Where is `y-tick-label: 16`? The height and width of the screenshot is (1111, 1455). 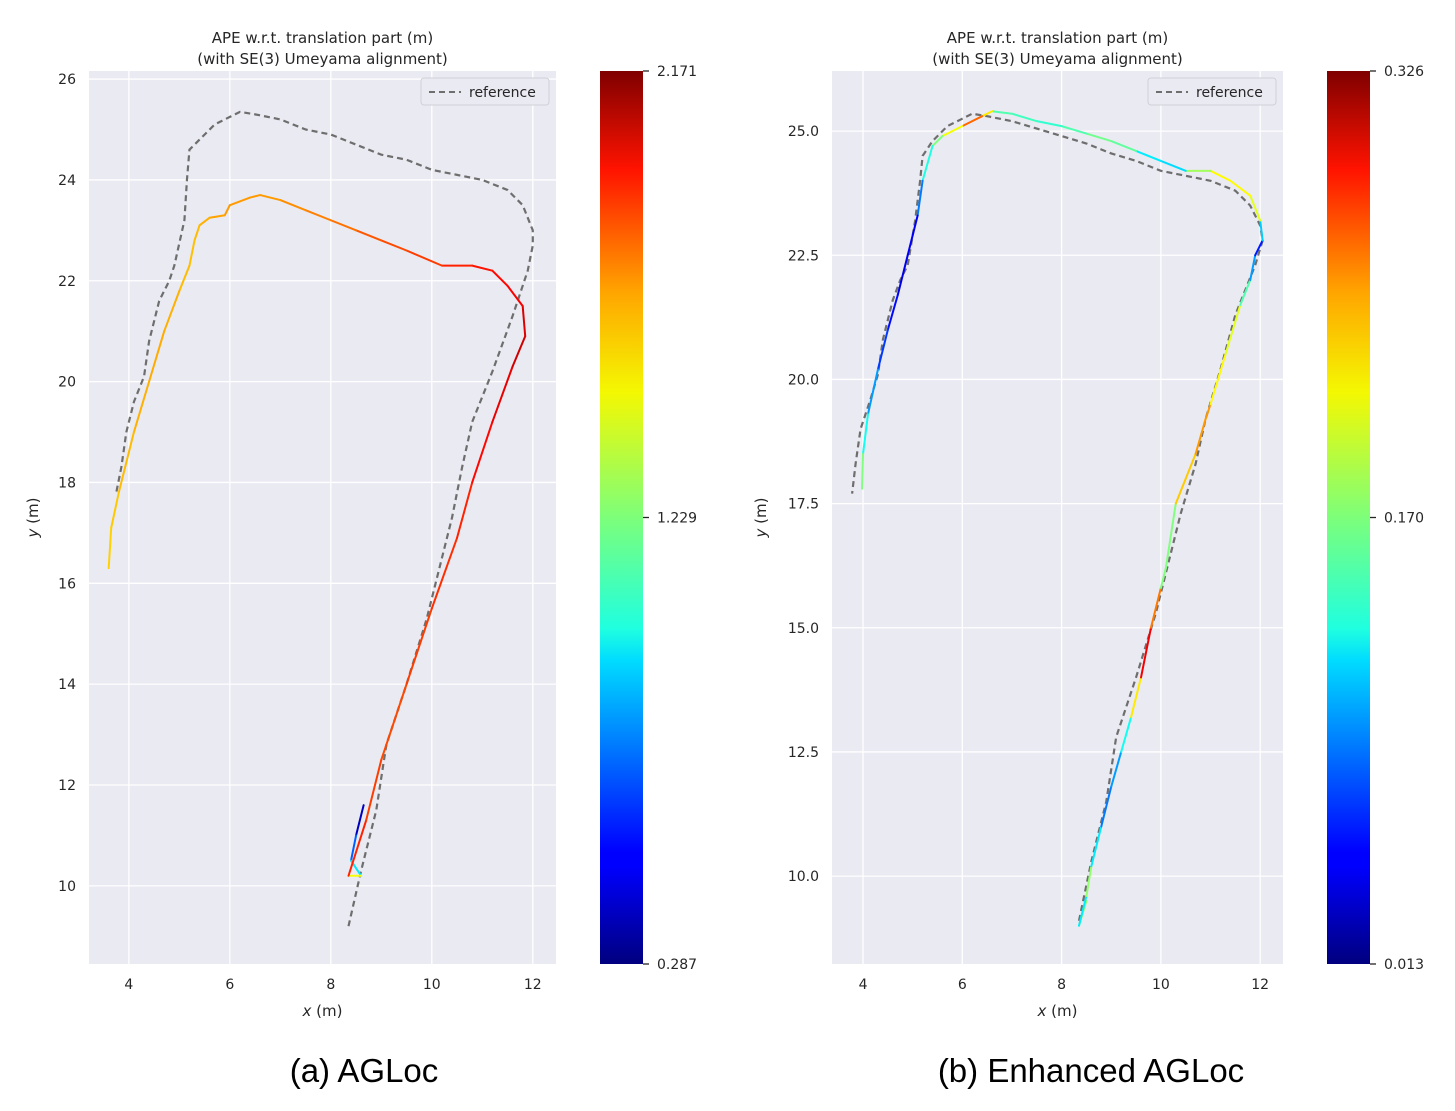
y-tick-label: 16 is located at coordinates (67, 584).